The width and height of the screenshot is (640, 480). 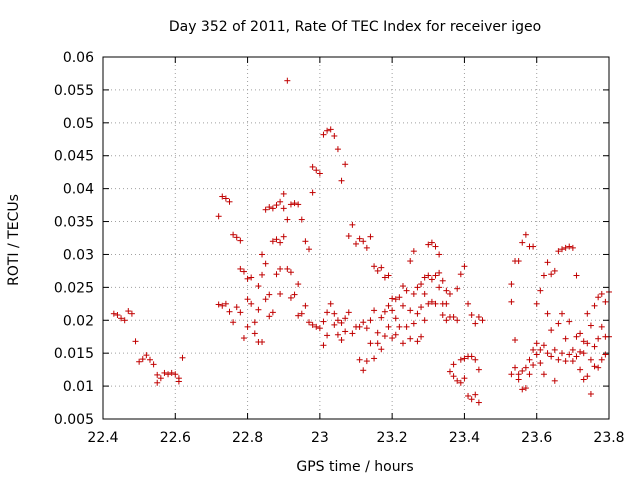 What do you see at coordinates (464, 438) in the screenshot?
I see `x-tick-label: 23.4` at bounding box center [464, 438].